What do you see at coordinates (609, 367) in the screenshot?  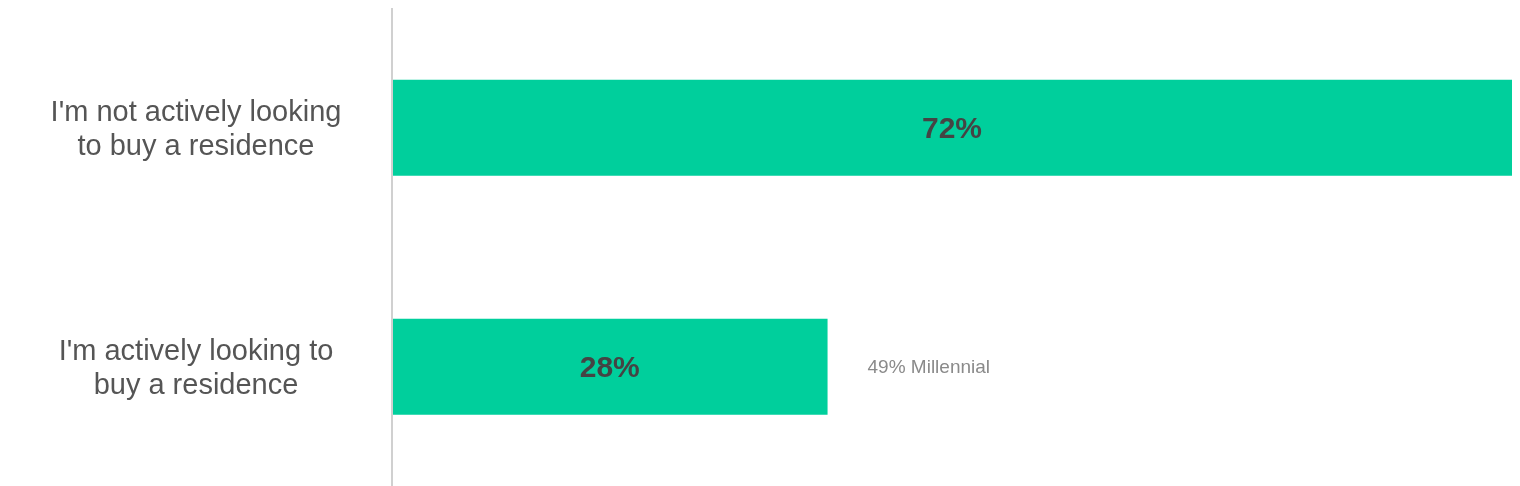 I see `data-label: 28%` at bounding box center [609, 367].